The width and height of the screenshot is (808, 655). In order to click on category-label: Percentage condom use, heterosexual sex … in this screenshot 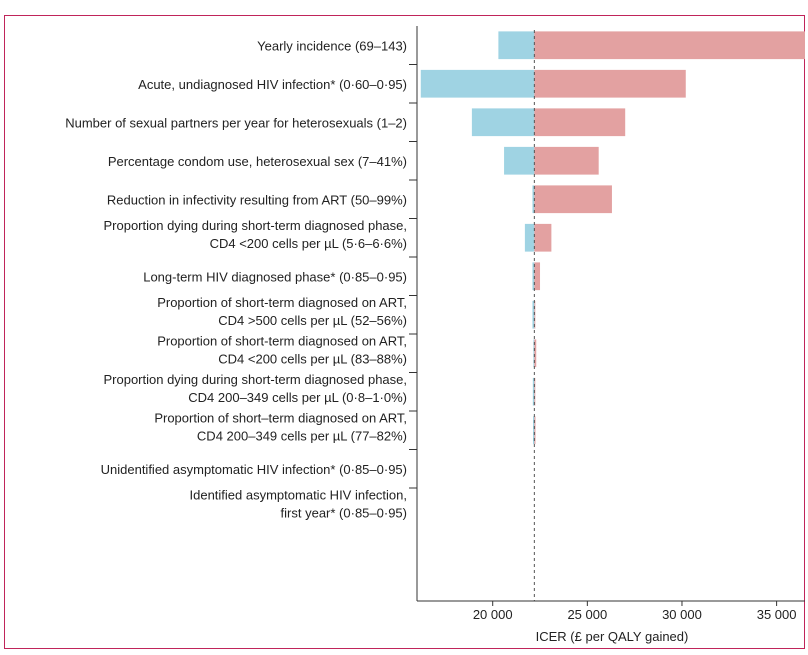, I will do `click(257, 161)`.